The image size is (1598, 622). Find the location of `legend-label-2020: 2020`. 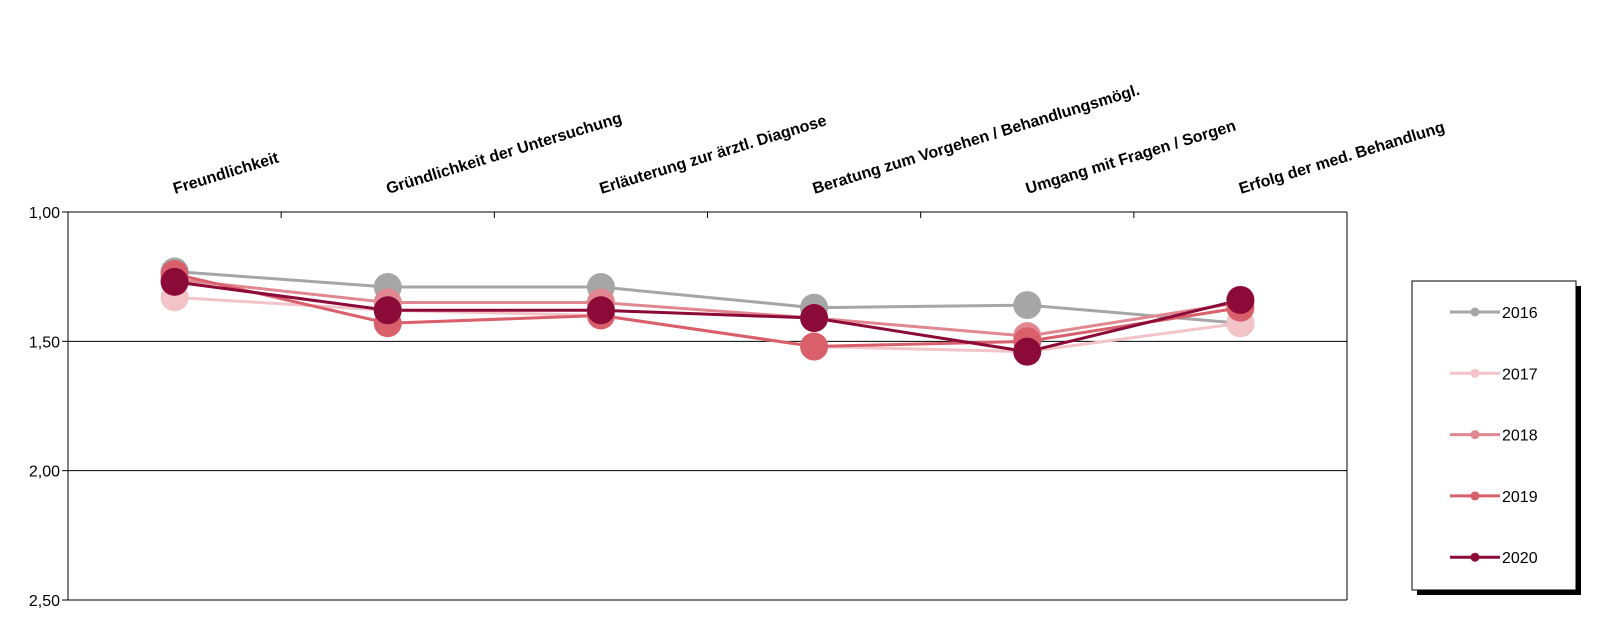

legend-label-2020: 2020 is located at coordinates (1520, 558).